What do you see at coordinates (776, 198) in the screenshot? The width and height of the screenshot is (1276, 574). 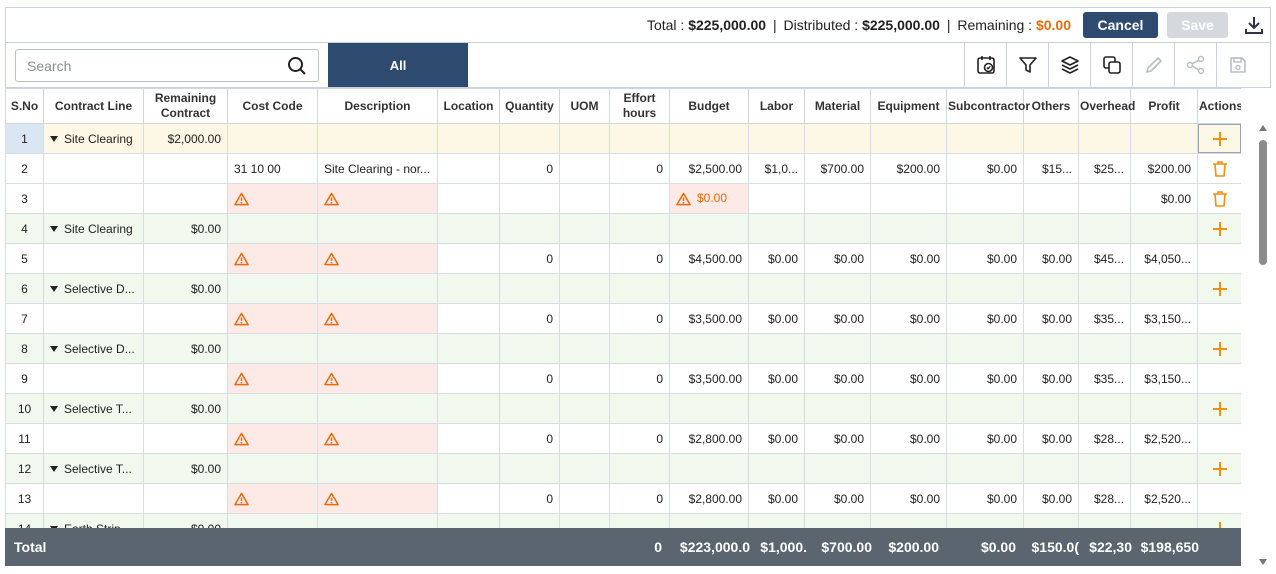 I see `cell-labor` at bounding box center [776, 198].